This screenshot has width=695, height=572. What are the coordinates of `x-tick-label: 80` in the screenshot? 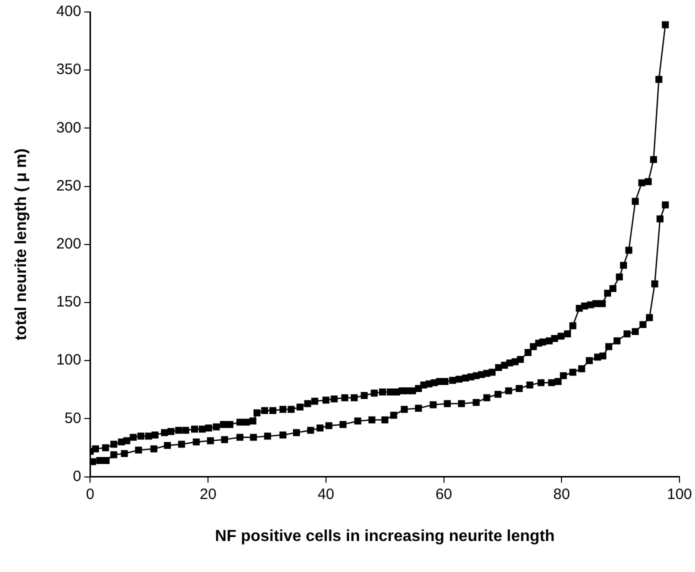 It's located at (561, 494).